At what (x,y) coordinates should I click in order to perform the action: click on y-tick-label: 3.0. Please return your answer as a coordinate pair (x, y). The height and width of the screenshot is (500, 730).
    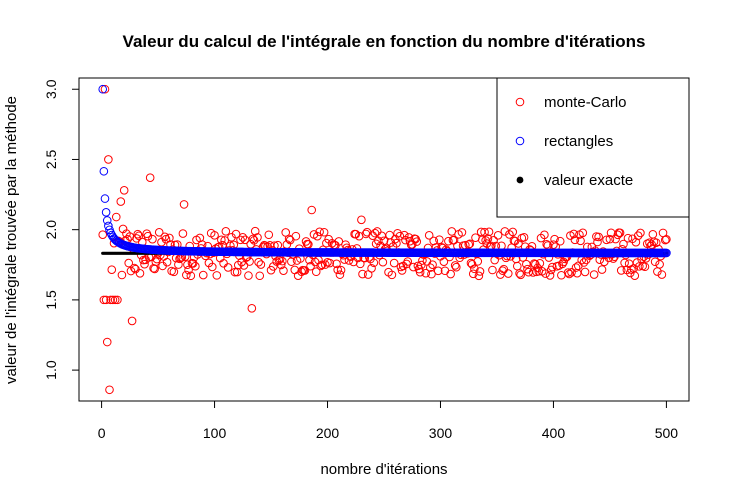
    Looking at the image, I should click on (51, 89).